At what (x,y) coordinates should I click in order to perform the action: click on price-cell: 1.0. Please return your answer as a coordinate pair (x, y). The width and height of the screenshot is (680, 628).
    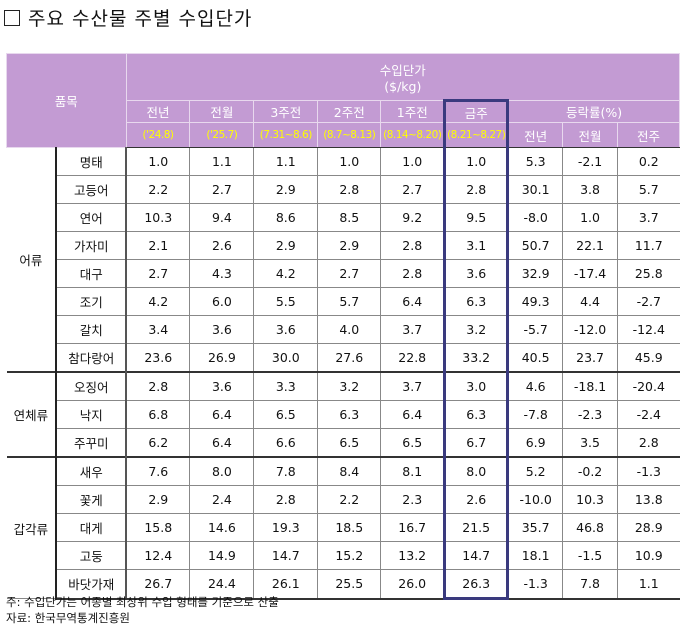
    Looking at the image, I should click on (349, 161).